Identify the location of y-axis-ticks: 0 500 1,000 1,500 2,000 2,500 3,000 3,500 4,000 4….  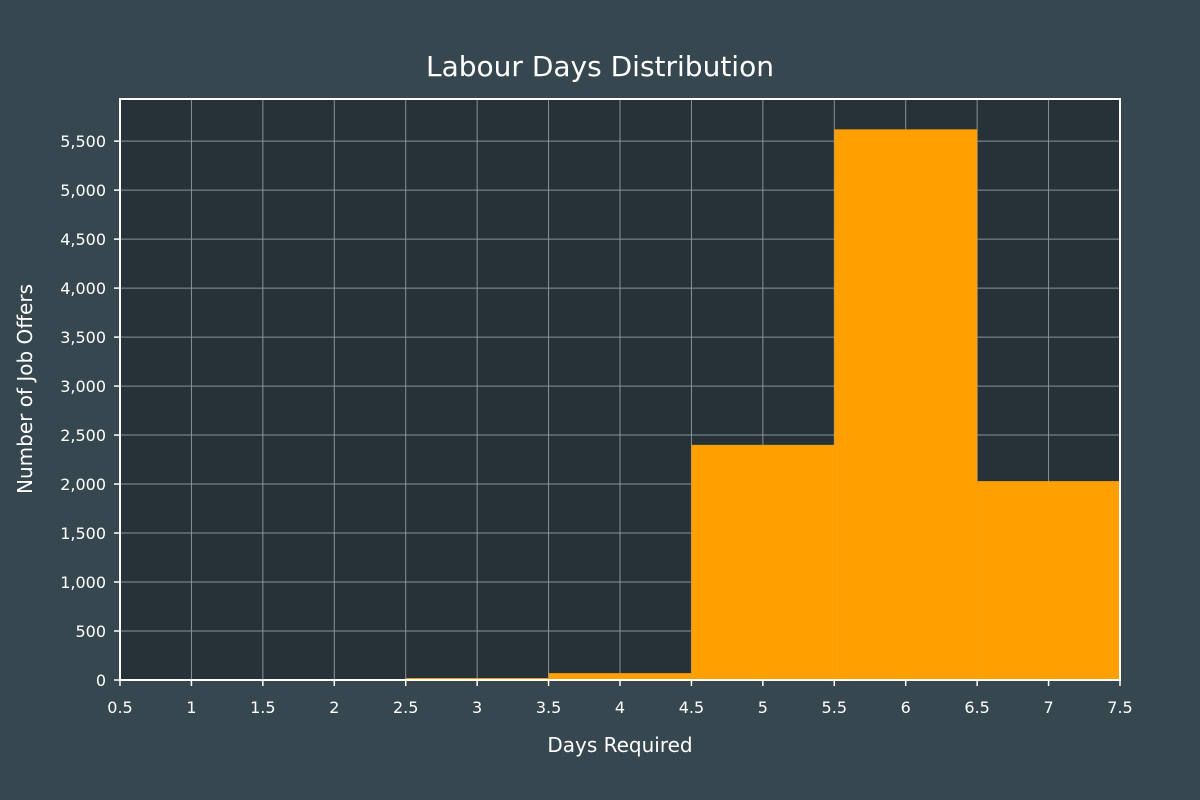
(90, 411).